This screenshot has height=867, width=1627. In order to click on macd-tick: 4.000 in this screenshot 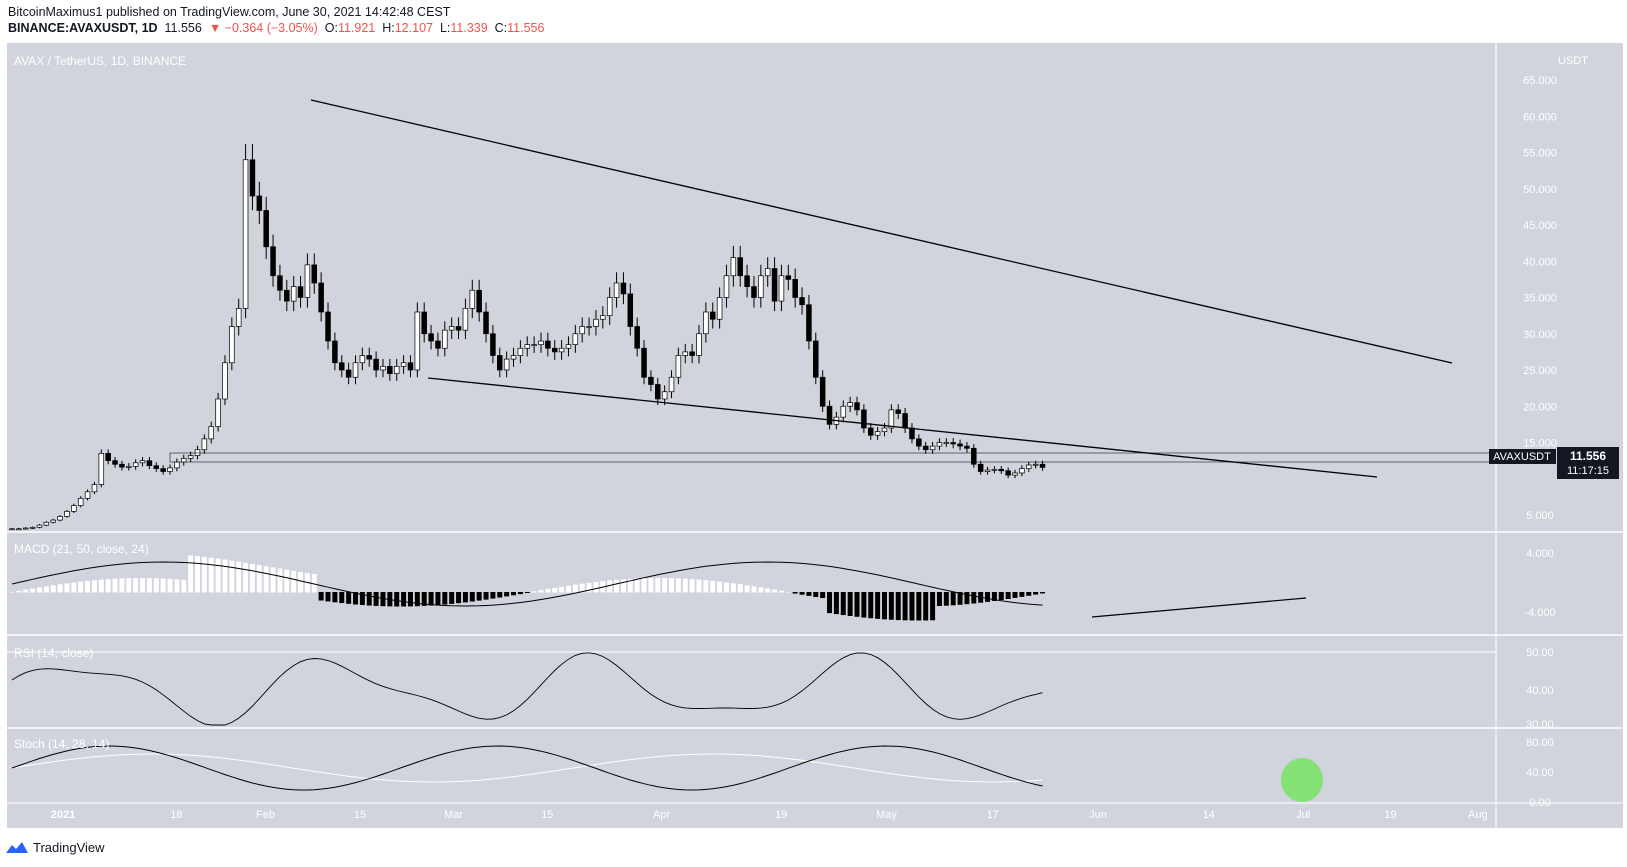, I will do `click(1540, 554)`.